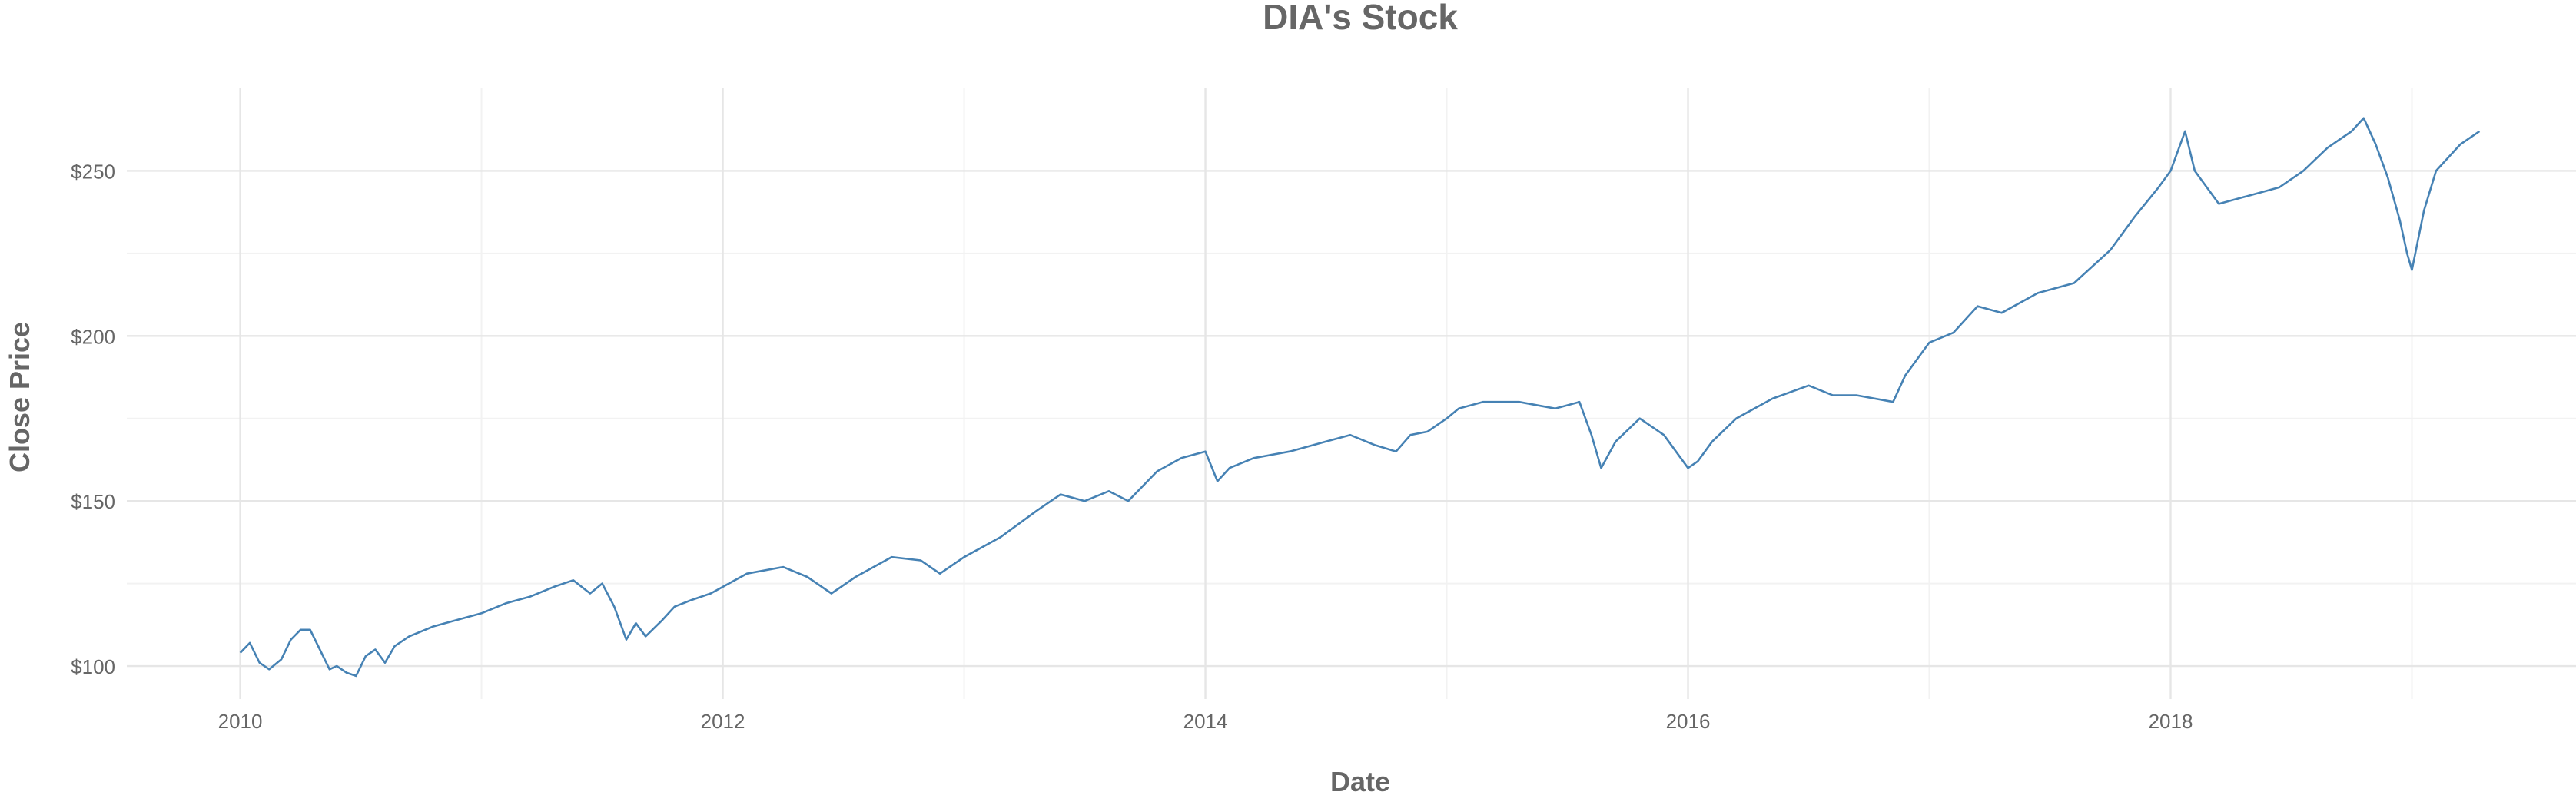 This screenshot has width=2576, height=802. Describe the element at coordinates (240, 721) in the screenshot. I see `x-tick-label: 2010` at that location.